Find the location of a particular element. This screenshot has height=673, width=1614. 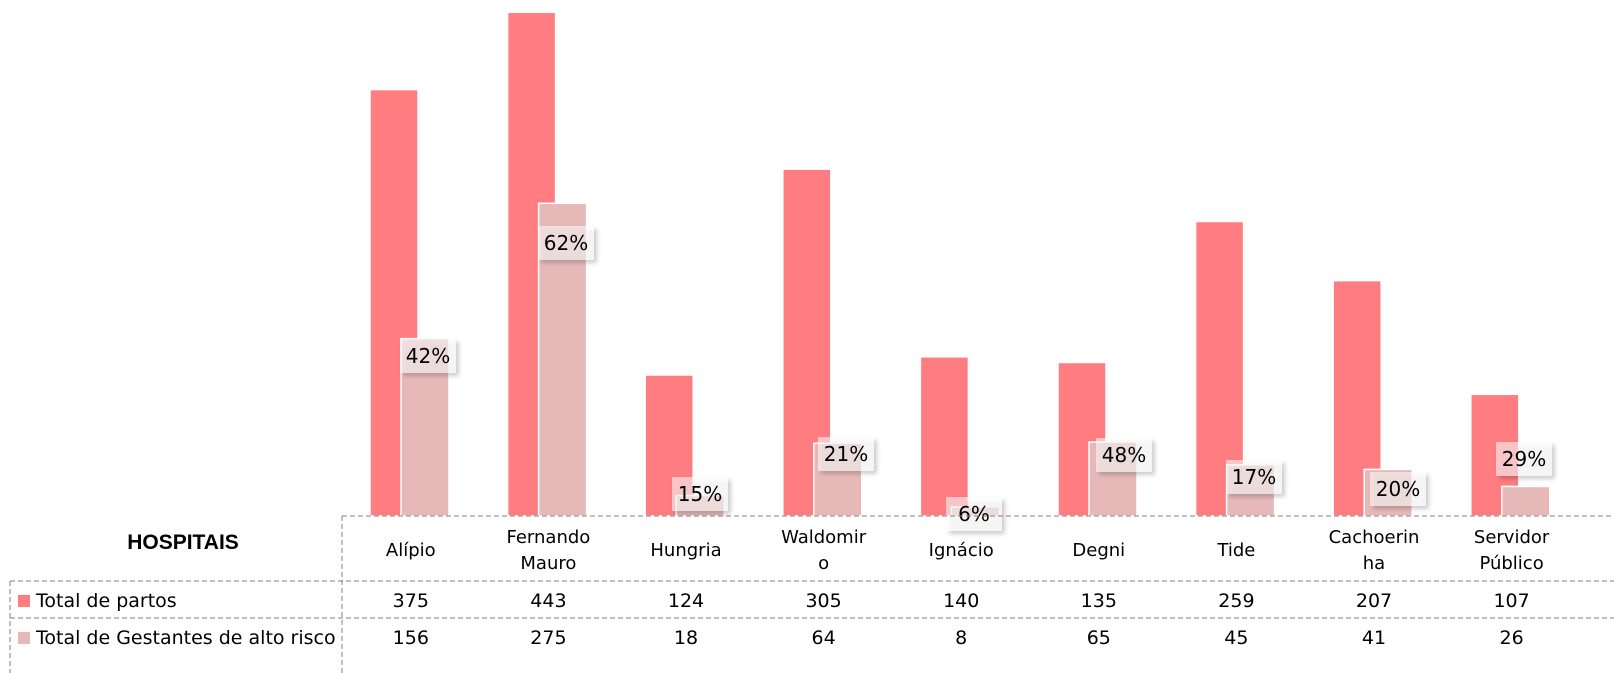

table-value-1-7: 41 is located at coordinates (1374, 638).